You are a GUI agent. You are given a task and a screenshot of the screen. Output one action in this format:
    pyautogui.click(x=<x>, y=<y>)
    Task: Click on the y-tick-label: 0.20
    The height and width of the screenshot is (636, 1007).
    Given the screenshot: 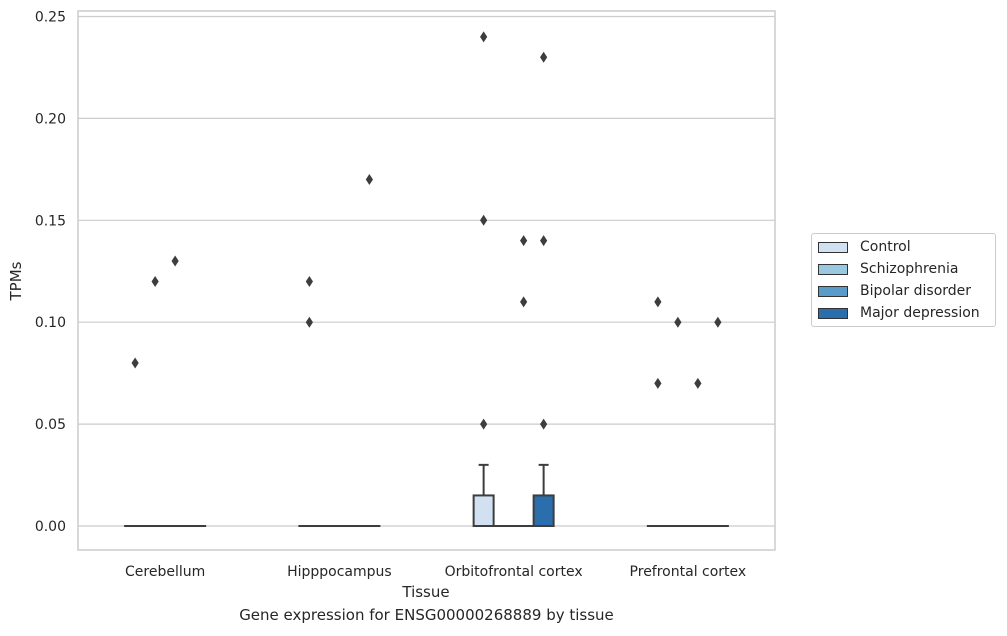 What is the action you would take?
    pyautogui.click(x=50, y=119)
    